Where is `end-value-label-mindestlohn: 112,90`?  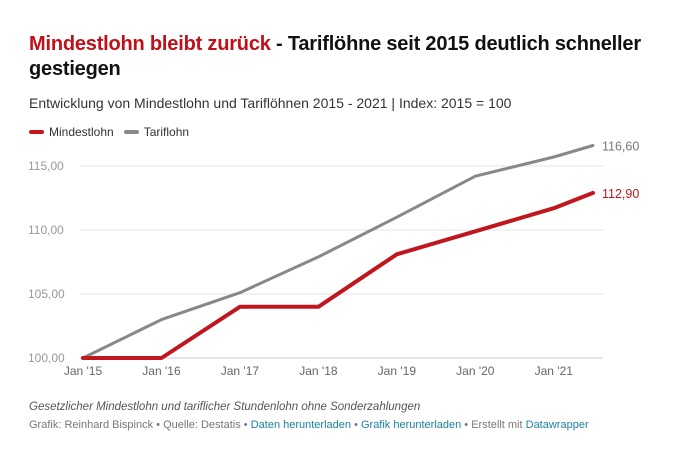 end-value-label-mindestlohn: 112,90 is located at coordinates (620, 194).